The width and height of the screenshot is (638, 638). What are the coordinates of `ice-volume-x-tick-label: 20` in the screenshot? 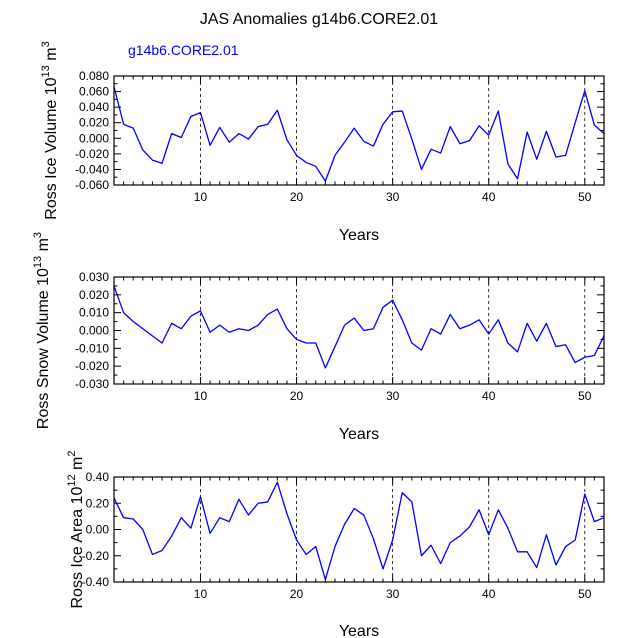 It's located at (297, 197).